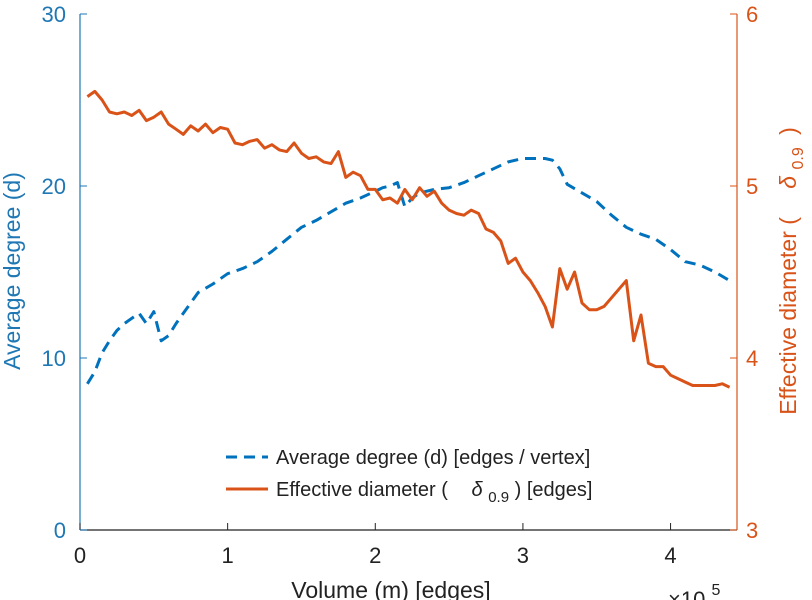 This screenshot has height=600, width=812. I want to click on x-axis-multiplier: ×10 5, so click(694, 591).